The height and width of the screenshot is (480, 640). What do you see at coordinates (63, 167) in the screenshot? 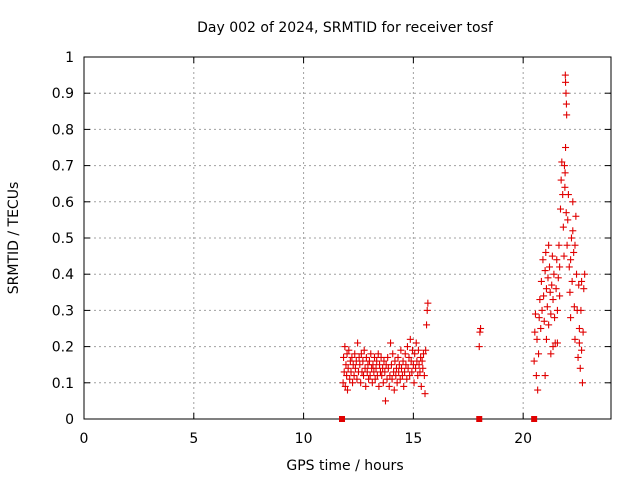
I see `y-tick-label: 0.7` at bounding box center [63, 167].